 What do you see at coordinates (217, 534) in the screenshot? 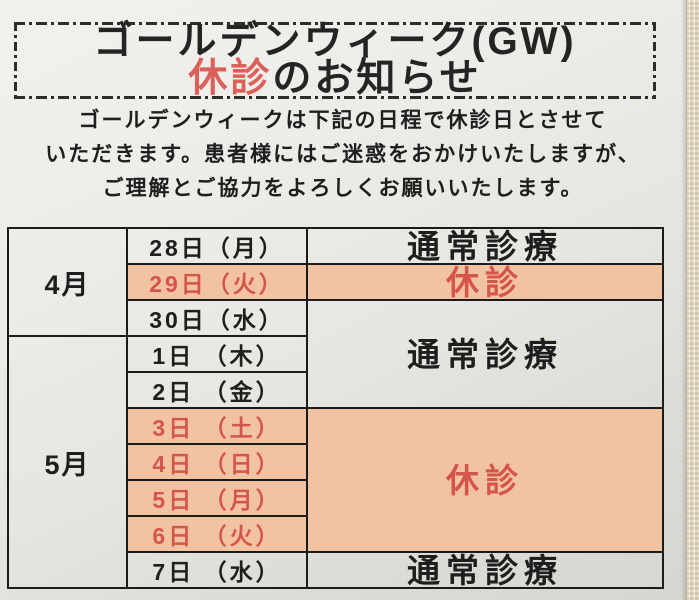
I see `date-cell-closed: 6日 （火）` at bounding box center [217, 534].